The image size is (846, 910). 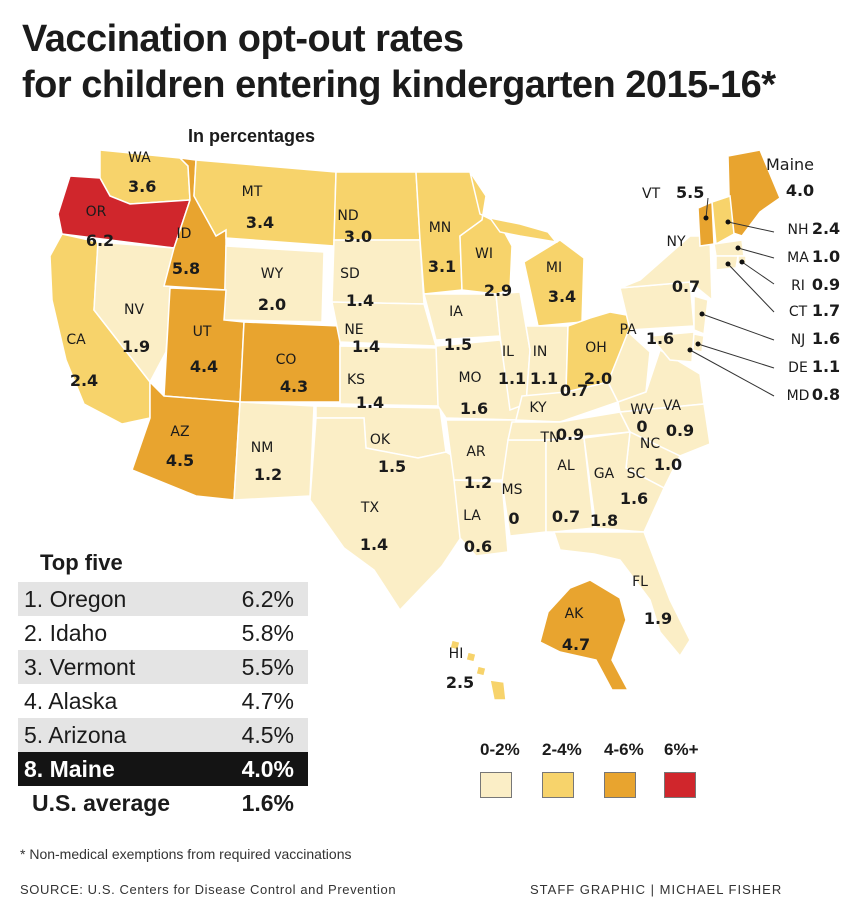 I want to click on state-value-oh: 2.0, so click(x=598, y=378).